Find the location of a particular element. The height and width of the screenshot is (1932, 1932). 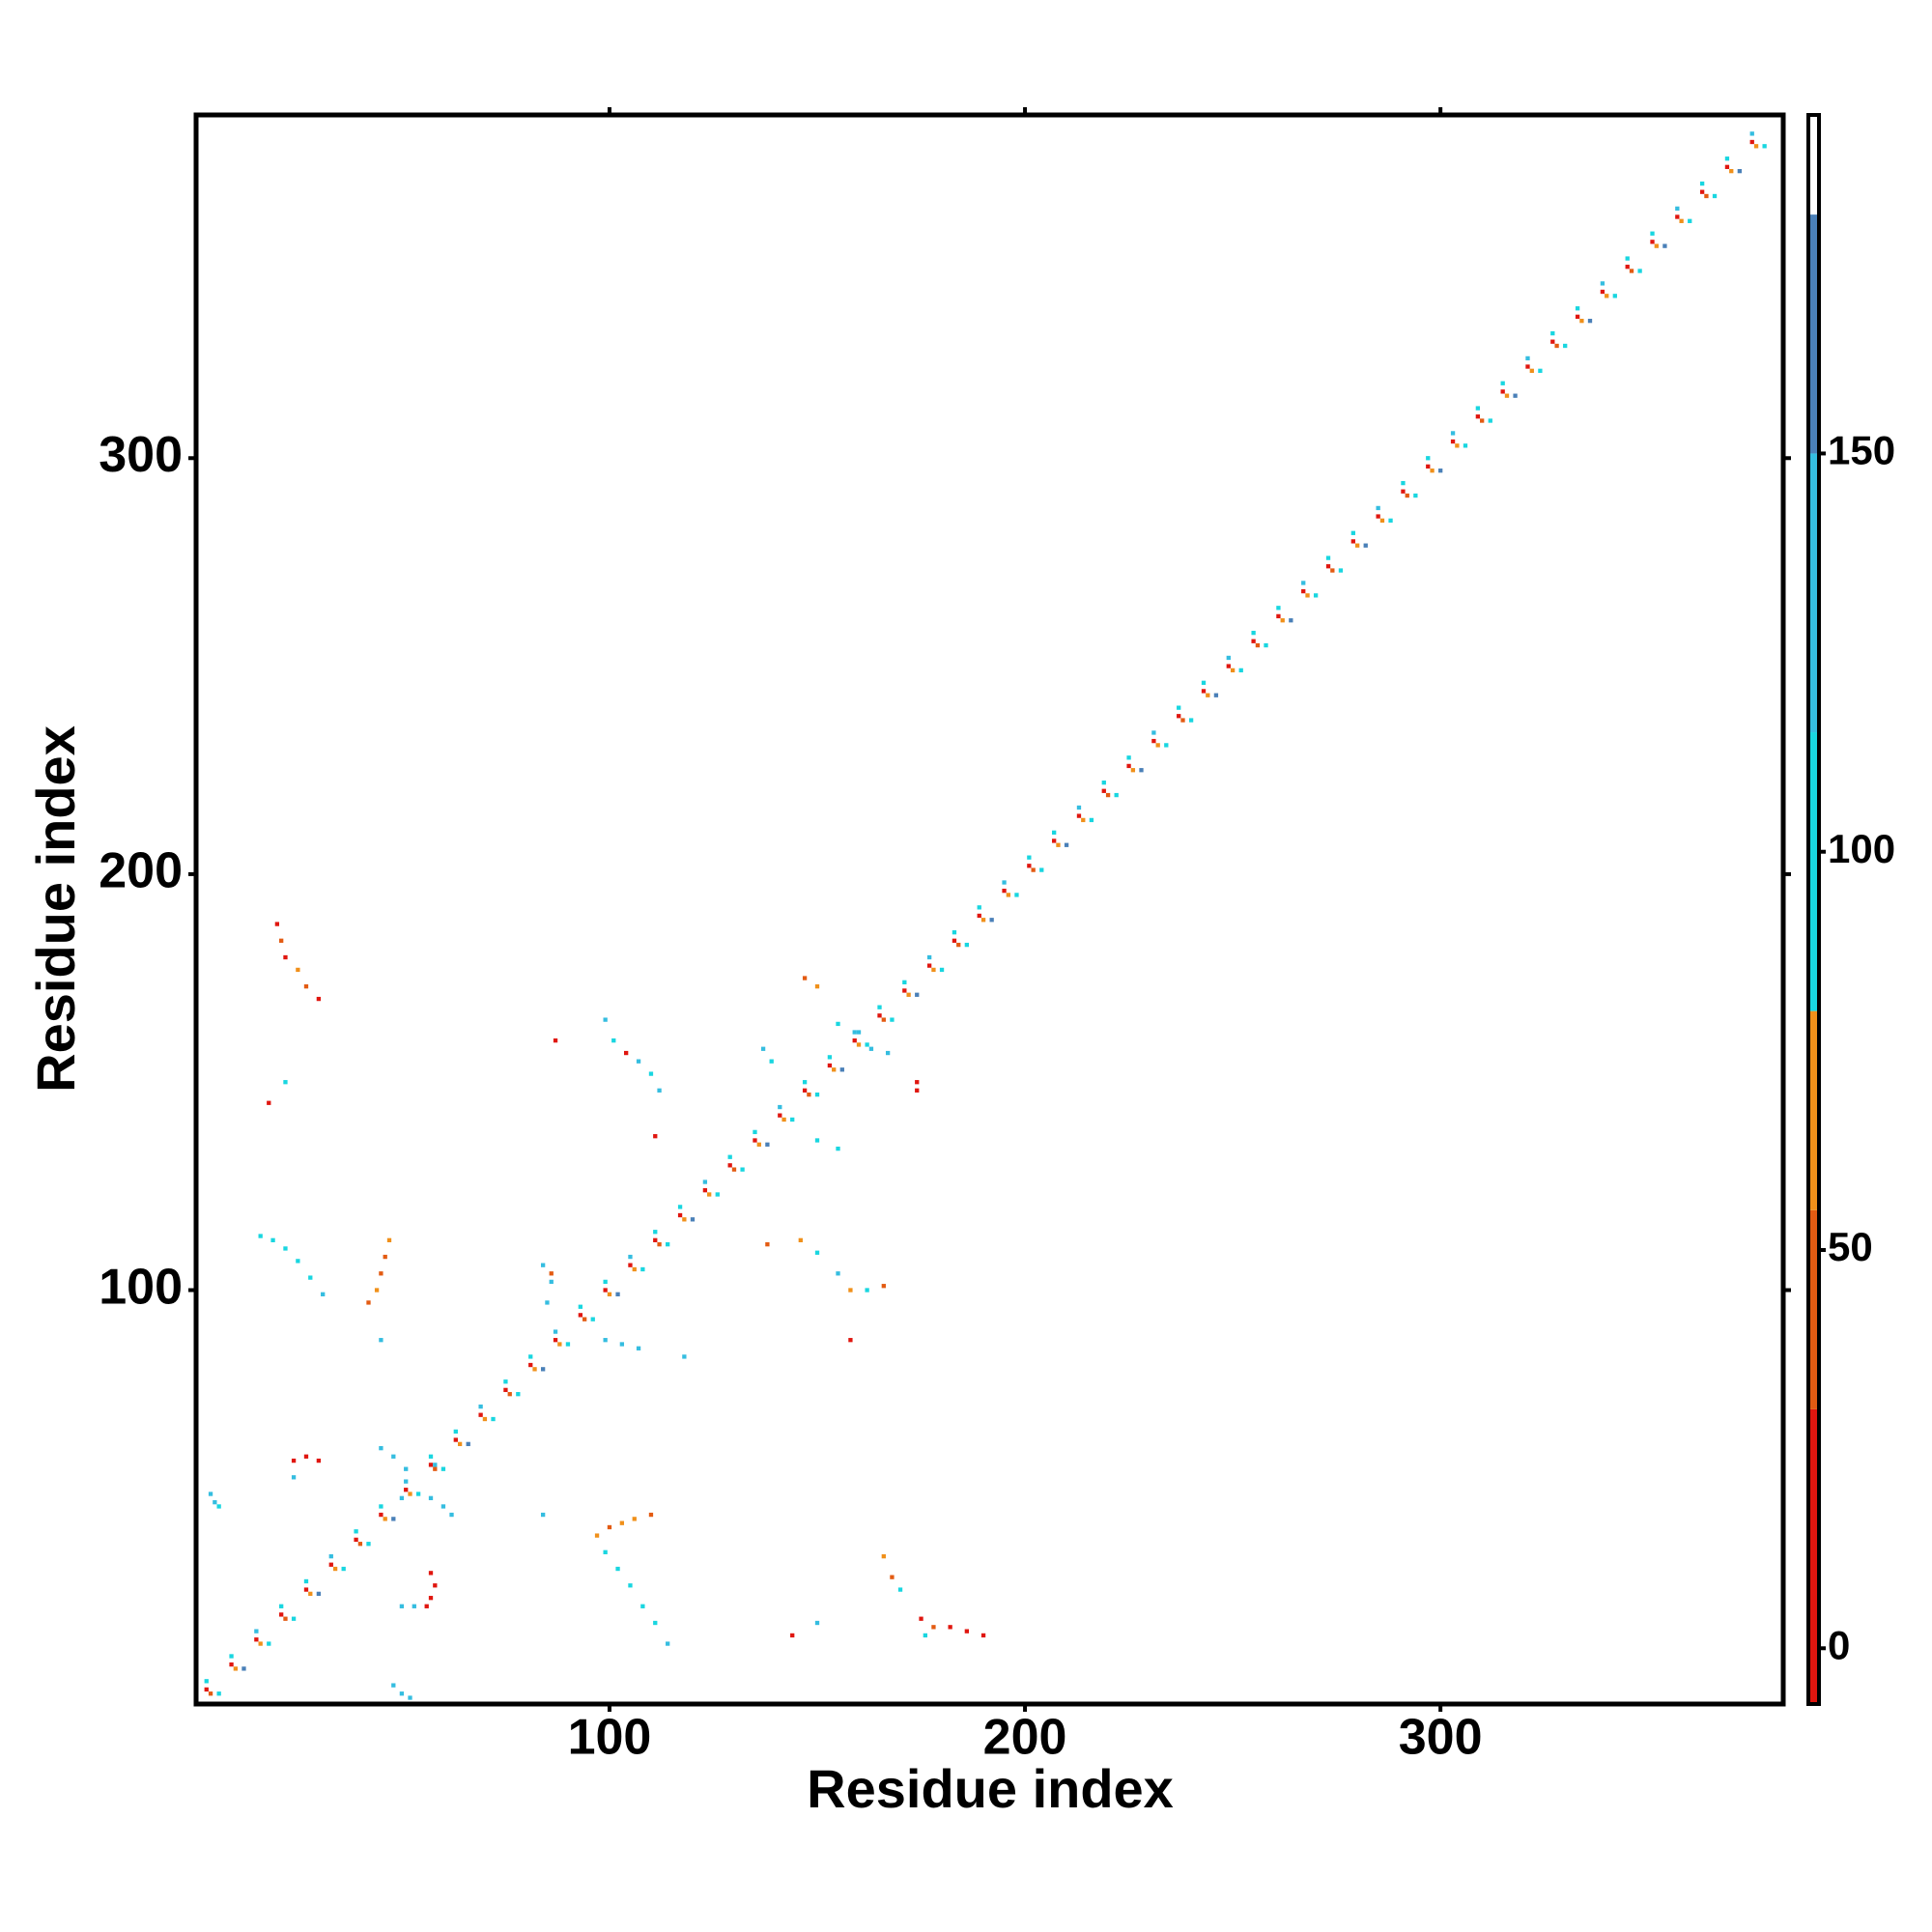

y-tick-label: 200 is located at coordinates (141, 871).